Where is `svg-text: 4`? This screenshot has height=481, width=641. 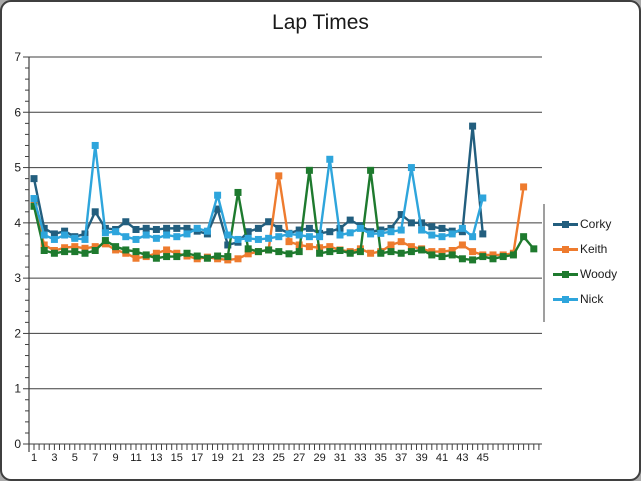
svg-text: 4 is located at coordinates (17, 223).